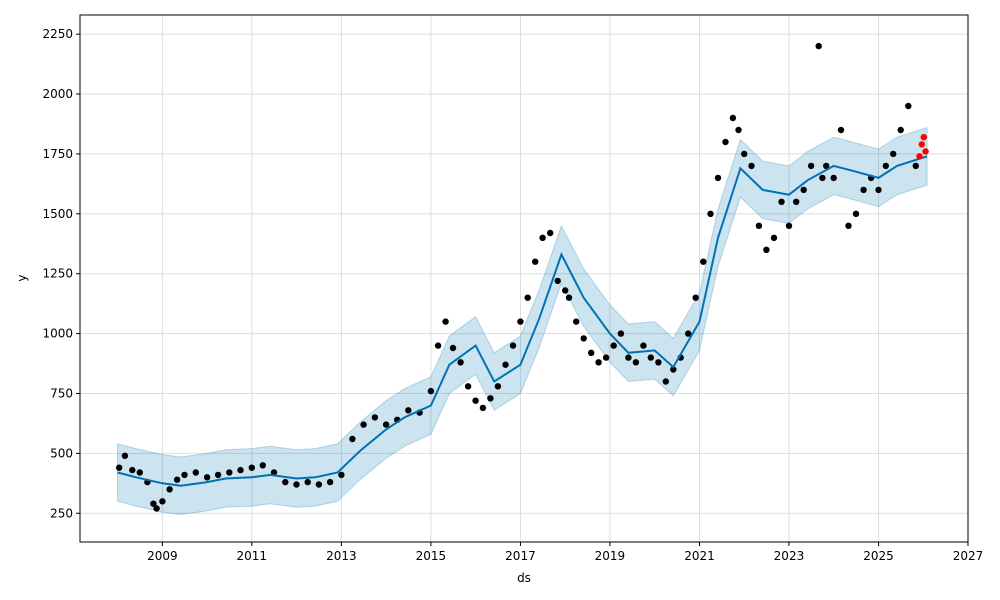  What do you see at coordinates (61, 453) in the screenshot?
I see `y-tick-label: 500` at bounding box center [61, 453].